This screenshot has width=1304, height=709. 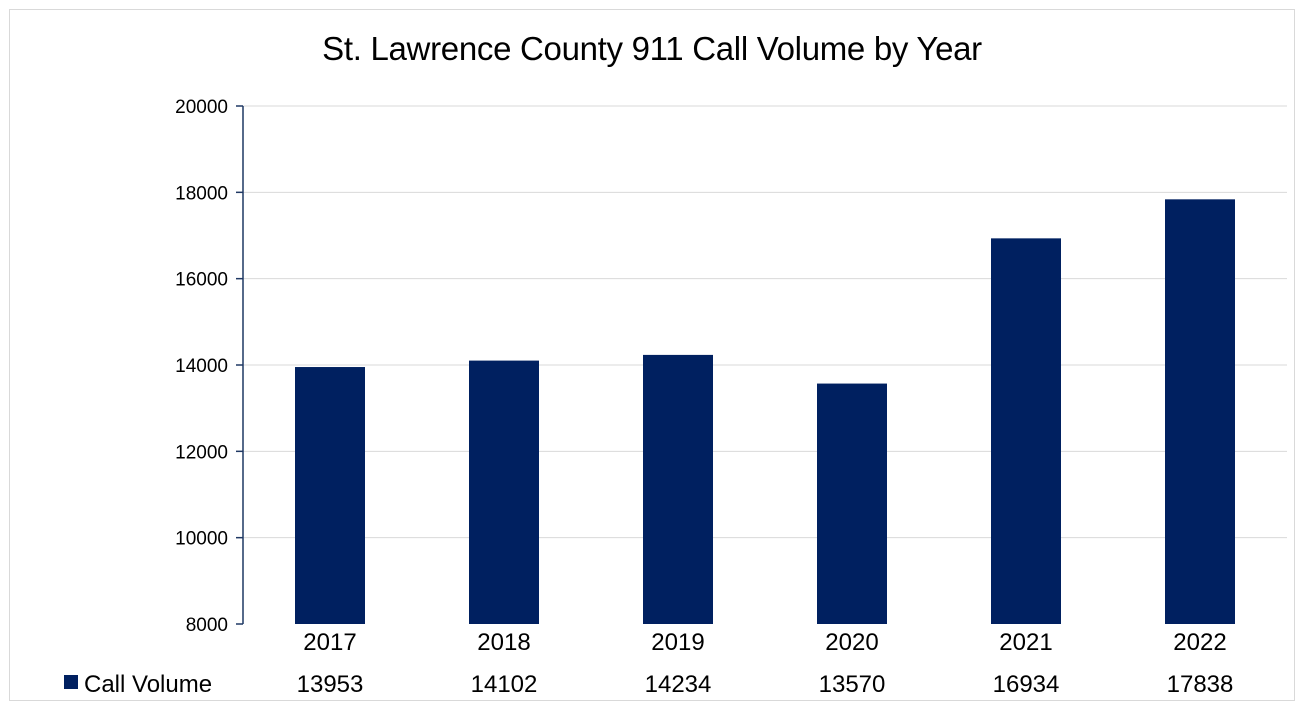 I want to click on y-tick-label: 8000, so click(x=207, y=625).